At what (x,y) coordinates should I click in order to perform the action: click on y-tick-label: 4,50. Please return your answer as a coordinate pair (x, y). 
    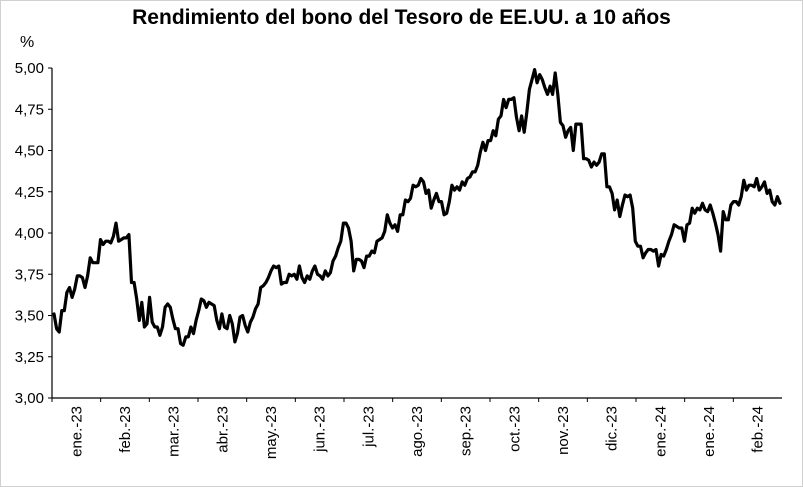
    Looking at the image, I should click on (29, 151).